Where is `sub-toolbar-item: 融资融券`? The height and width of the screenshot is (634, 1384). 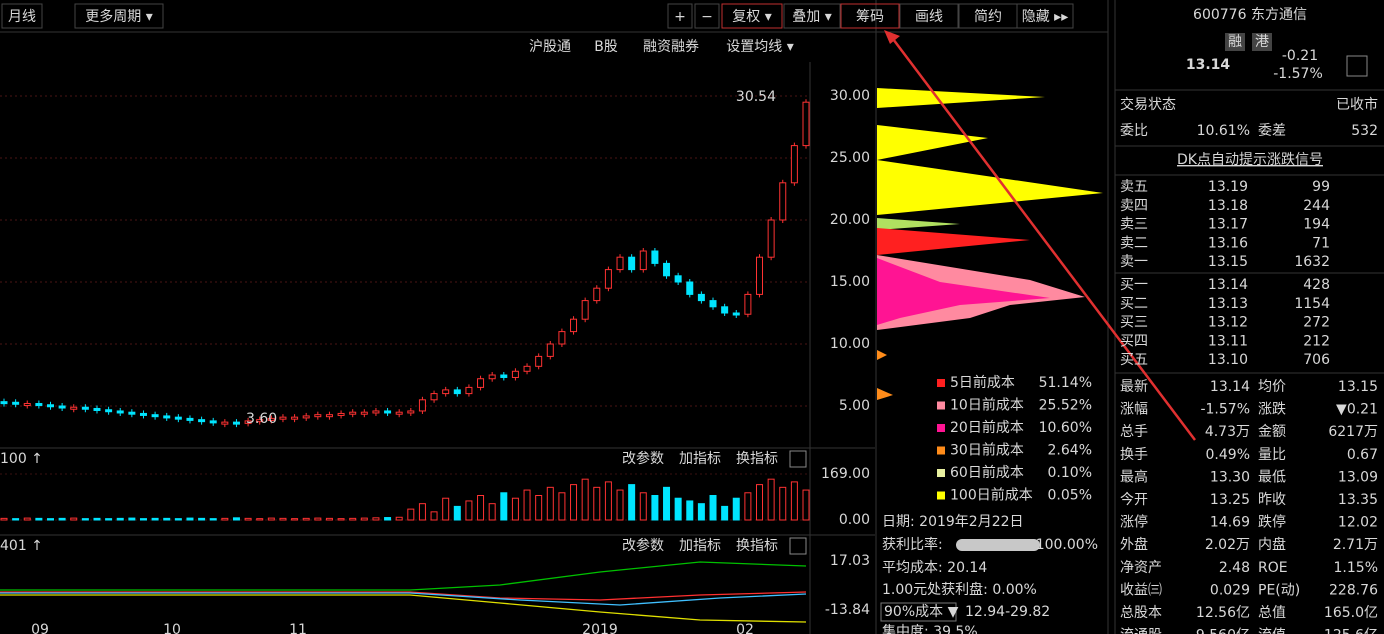
sub-toolbar-item: 融资融券 is located at coordinates (671, 47).